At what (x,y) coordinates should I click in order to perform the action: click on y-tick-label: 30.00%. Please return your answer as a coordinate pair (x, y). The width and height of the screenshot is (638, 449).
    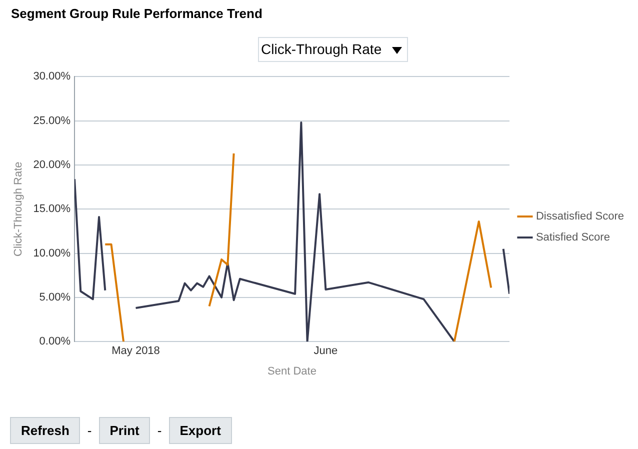
    Looking at the image, I should click on (52, 76).